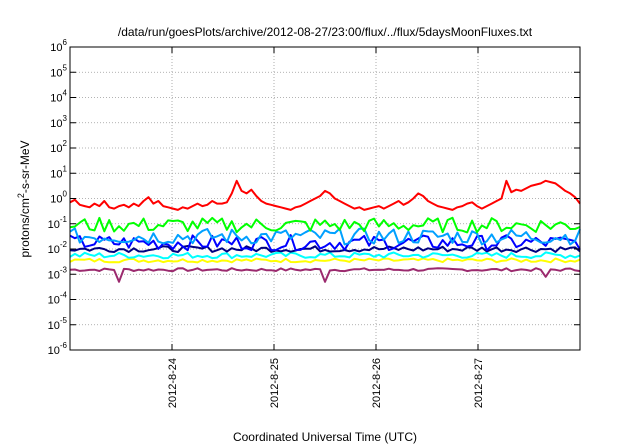 This screenshot has height=448, width=640. I want to click on y-axis-label: protons/cm2-s-sr-MeV, so click(24, 198).